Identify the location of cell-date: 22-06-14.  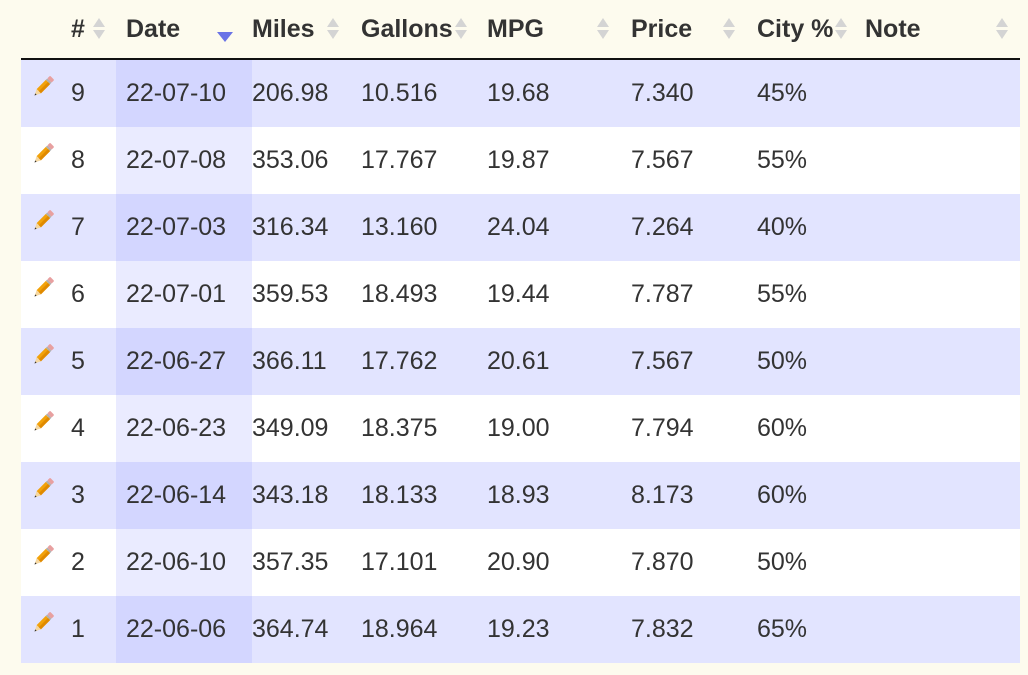
(184, 495).